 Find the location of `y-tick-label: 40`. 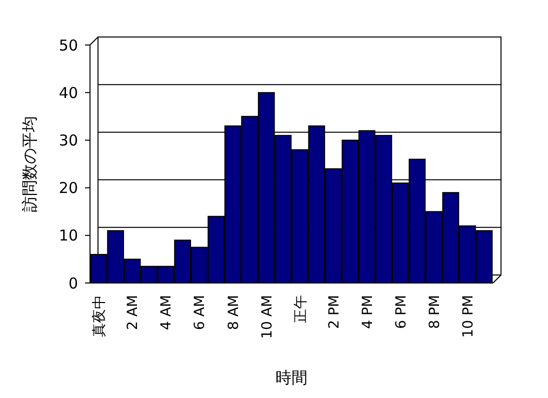

y-tick-label: 40 is located at coordinates (68, 93).